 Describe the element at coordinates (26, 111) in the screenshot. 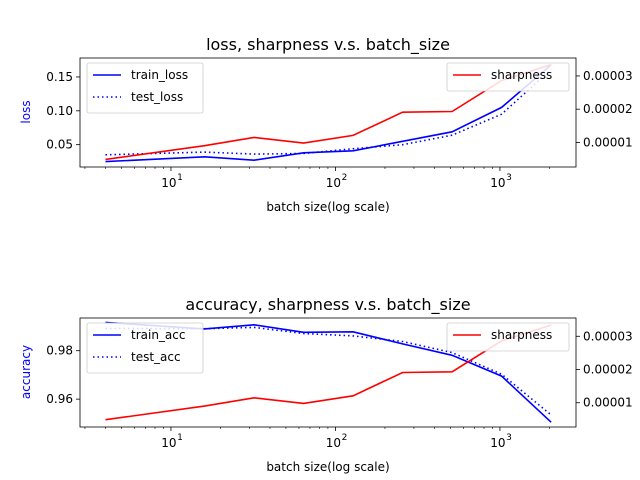

I see `y-axis-label: loss` at that location.